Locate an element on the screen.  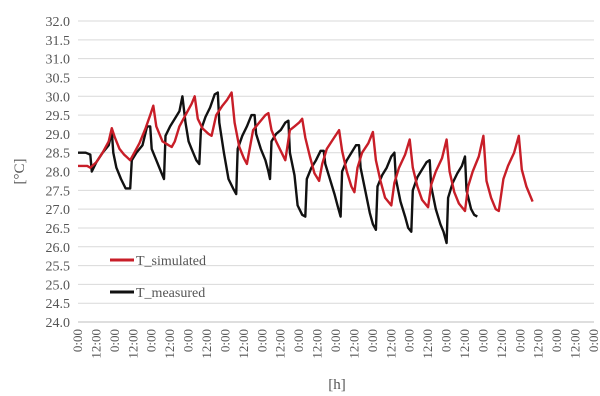
y-tick-label: 31.0 is located at coordinates (58, 60).